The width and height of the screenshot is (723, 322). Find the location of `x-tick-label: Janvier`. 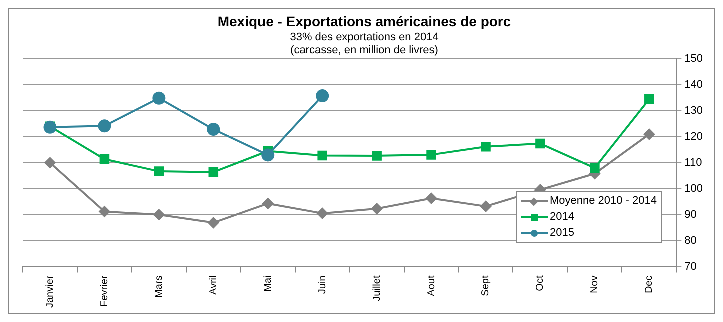

x-tick-label: Janvier is located at coordinates (50, 291).